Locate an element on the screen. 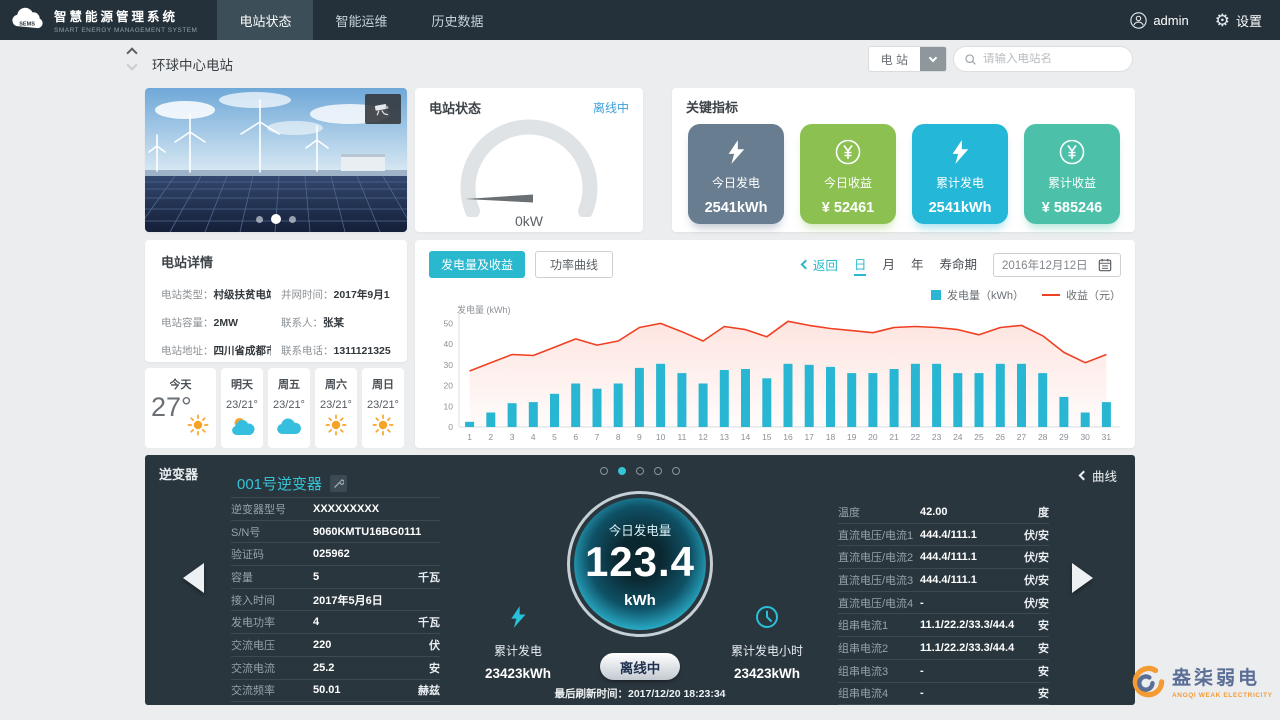 The height and width of the screenshot is (720, 1280). table-row: 直流电压/电流2 444.4/111.1 伏/安 is located at coordinates (943, 558).